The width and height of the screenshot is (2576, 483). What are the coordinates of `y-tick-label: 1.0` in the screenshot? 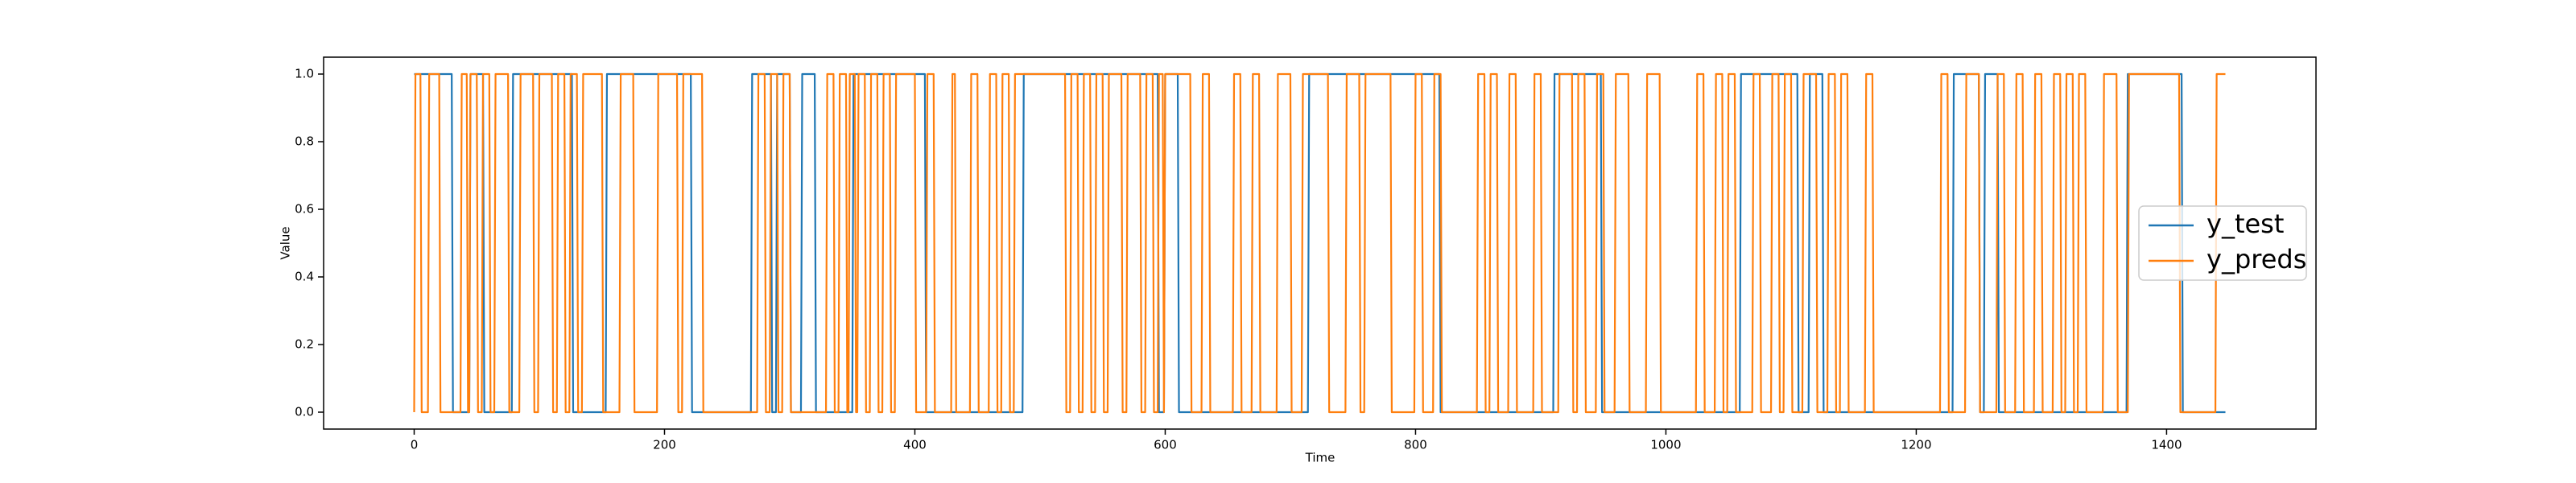 It's located at (304, 74).